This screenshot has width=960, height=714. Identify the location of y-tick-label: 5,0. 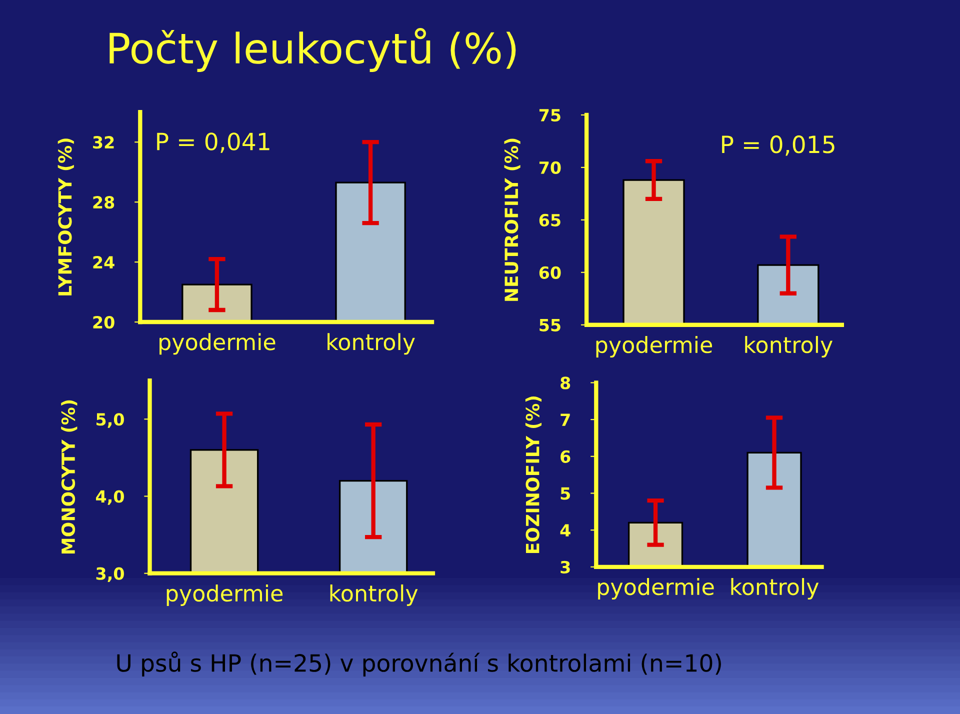
(110, 420).